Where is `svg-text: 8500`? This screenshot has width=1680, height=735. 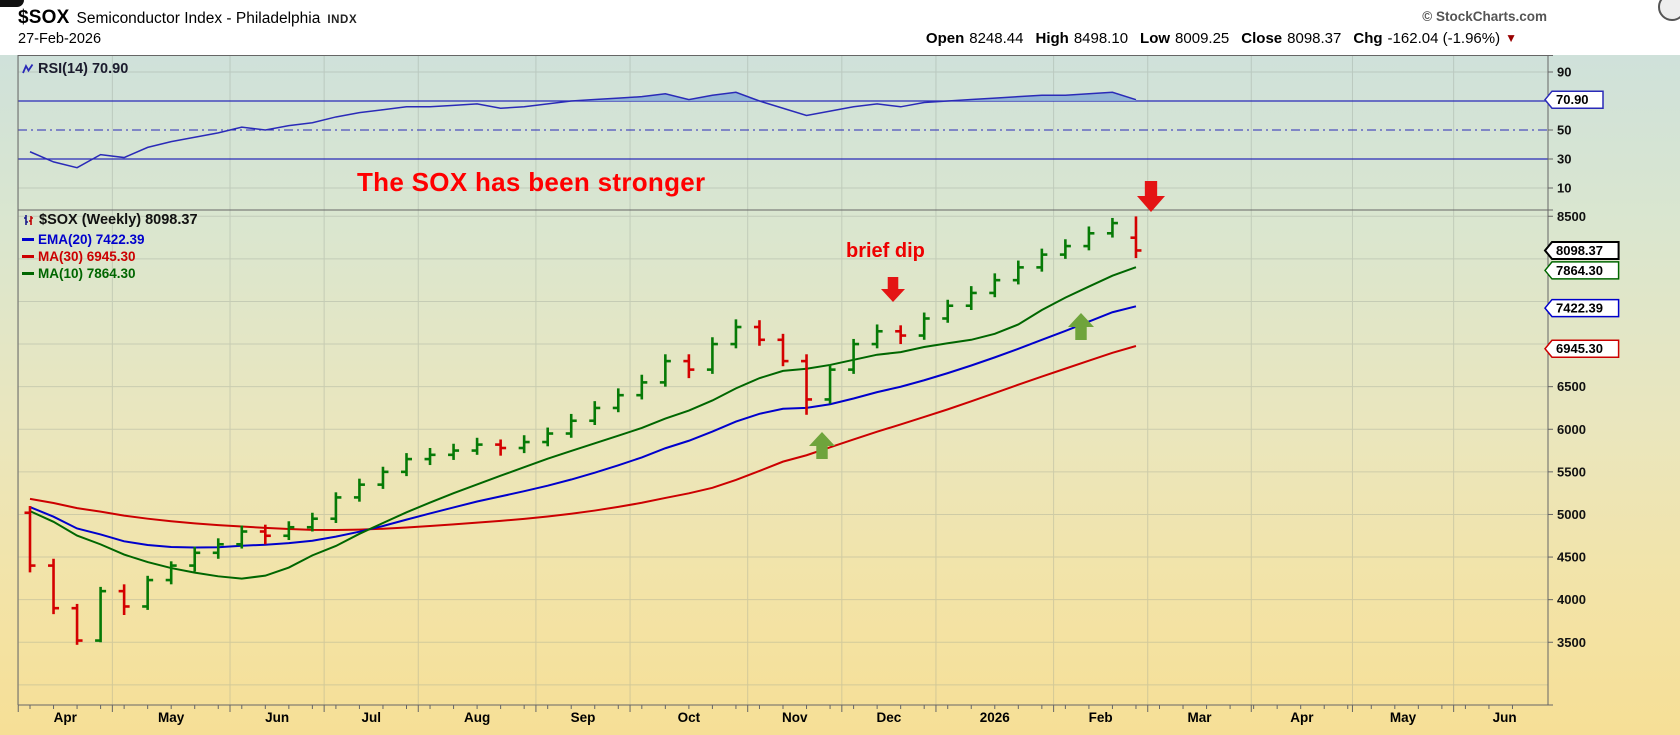 svg-text: 8500 is located at coordinates (1571, 216).